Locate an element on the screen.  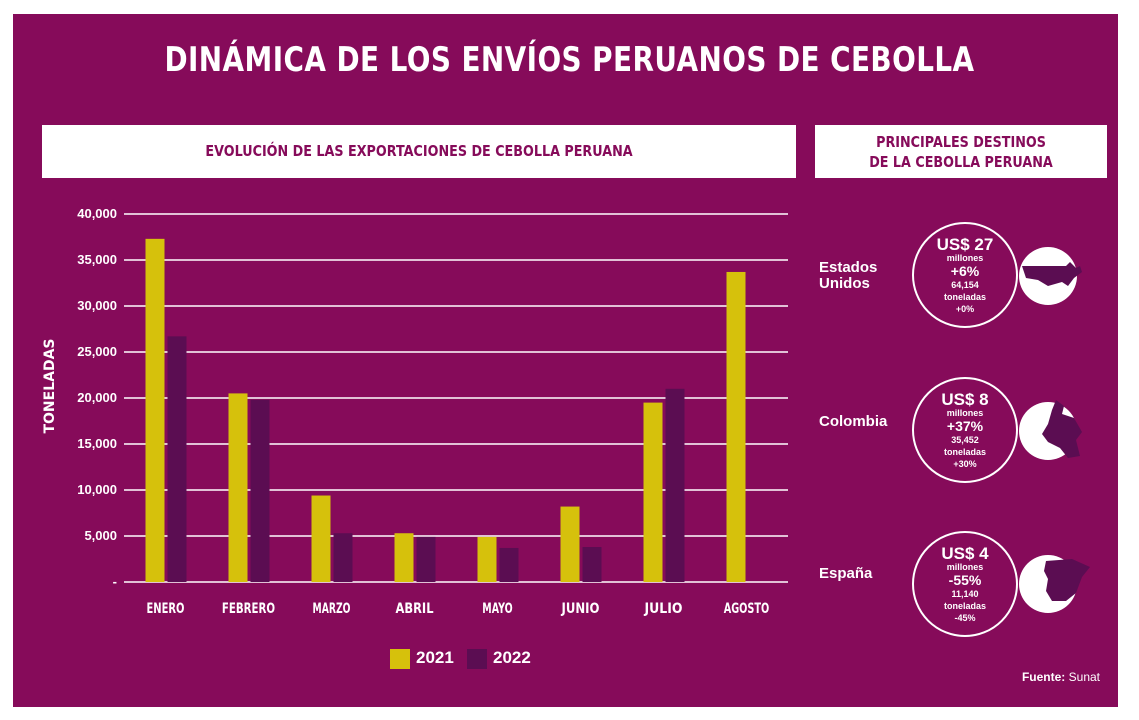
y-tick-label: 20,000 is located at coordinates (97, 397).